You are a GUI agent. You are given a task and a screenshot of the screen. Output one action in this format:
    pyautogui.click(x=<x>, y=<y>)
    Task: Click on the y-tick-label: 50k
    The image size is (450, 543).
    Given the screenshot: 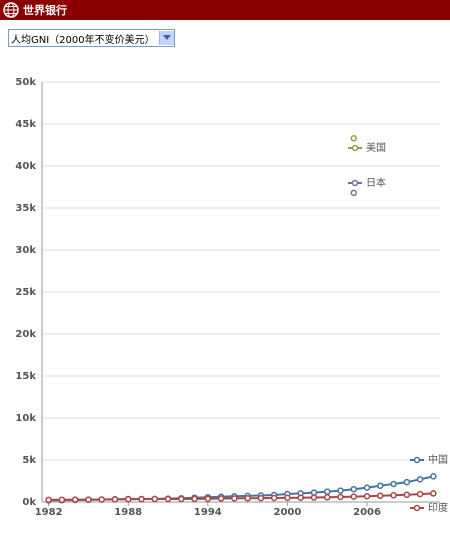 What is the action you would take?
    pyautogui.click(x=25, y=82)
    